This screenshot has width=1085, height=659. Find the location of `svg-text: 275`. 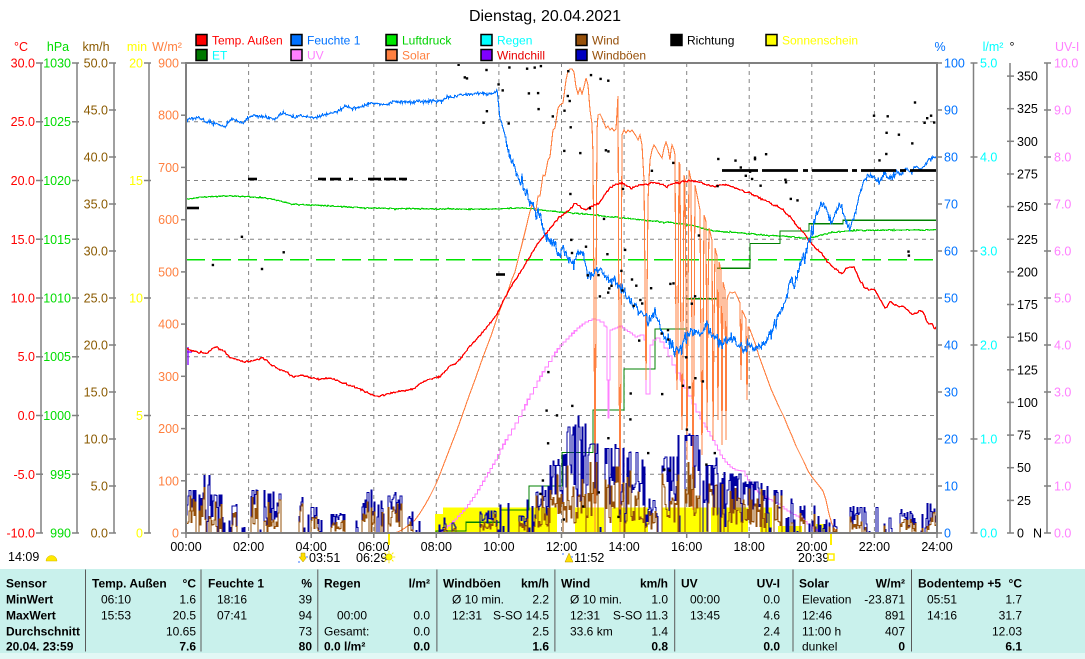

svg-text: 275 is located at coordinates (1027, 175).